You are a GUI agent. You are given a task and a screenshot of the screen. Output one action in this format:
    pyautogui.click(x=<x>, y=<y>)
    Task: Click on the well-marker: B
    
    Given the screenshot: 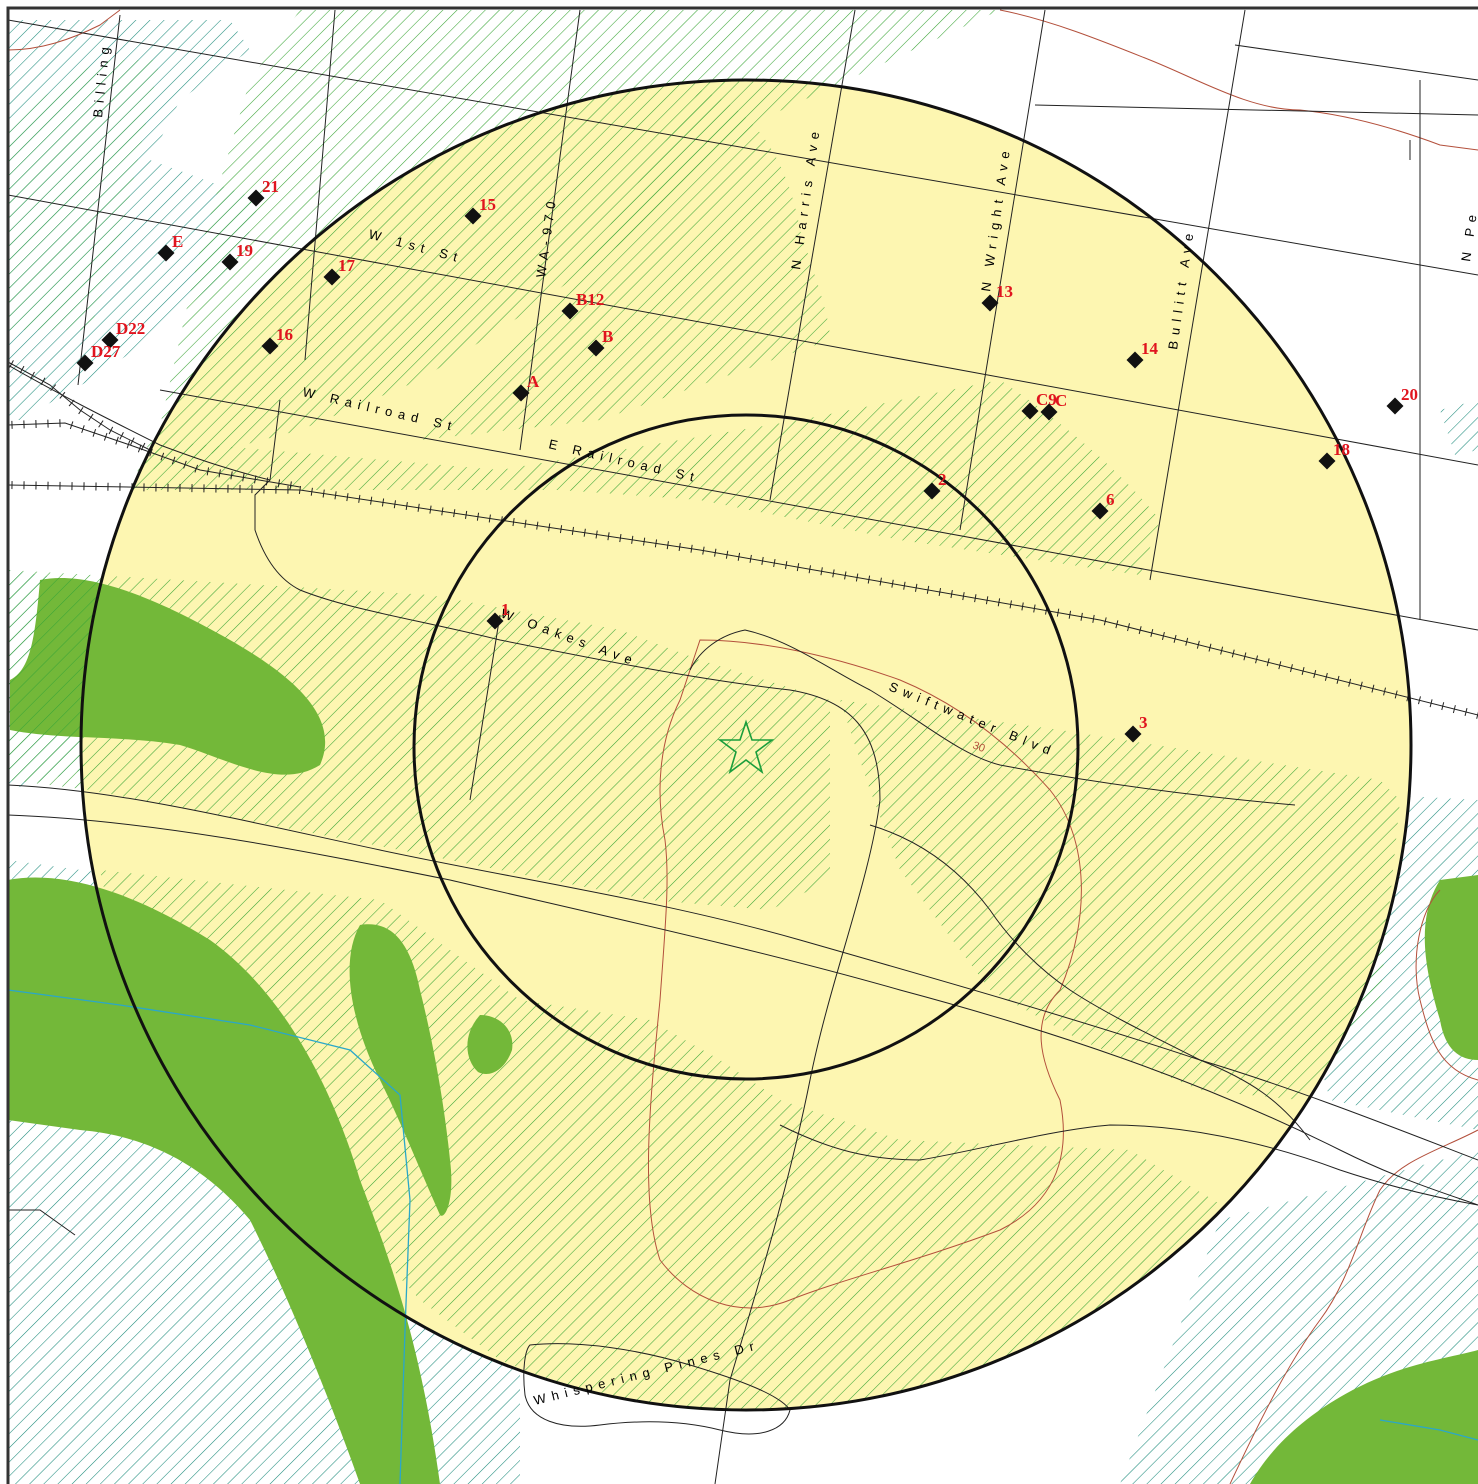 What is the action you would take?
    pyautogui.click(x=600, y=342)
    